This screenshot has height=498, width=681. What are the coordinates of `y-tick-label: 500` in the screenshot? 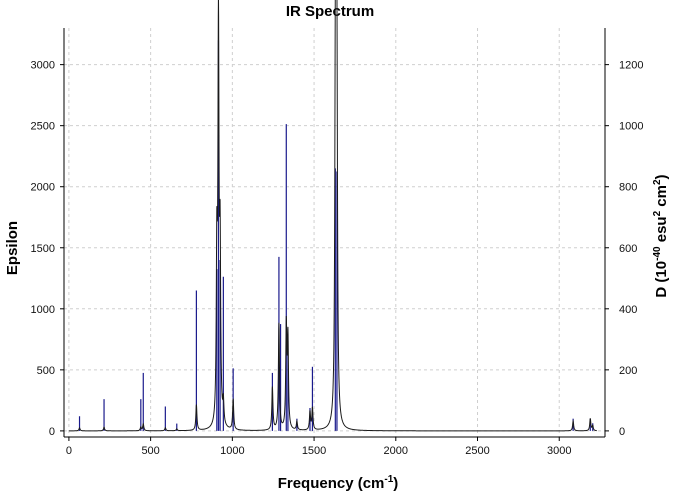 It's located at (46, 371).